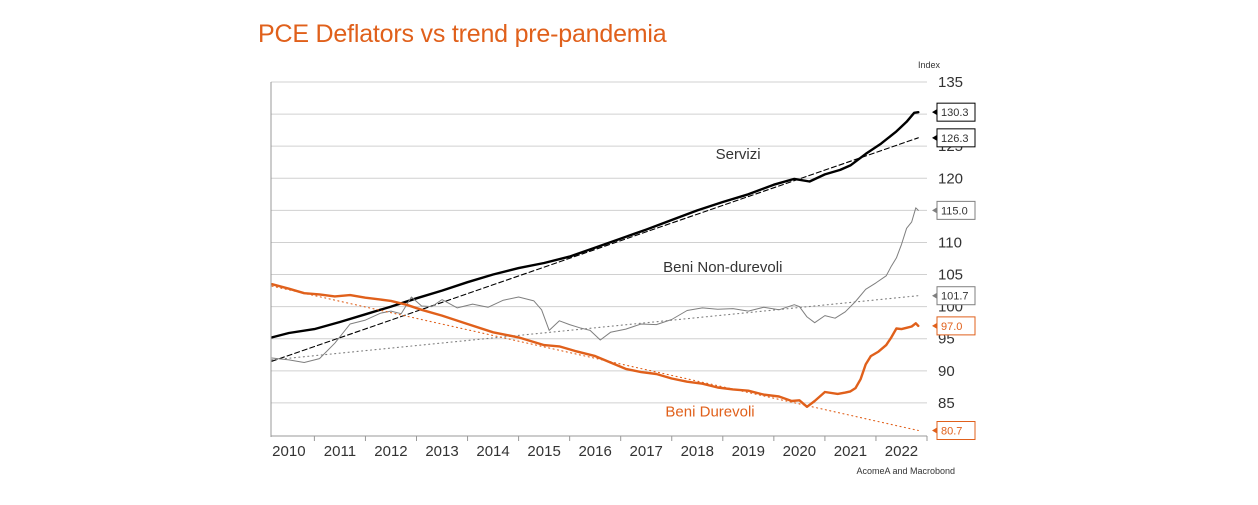  I want to click on x-tick-label: 2019, so click(748, 451).